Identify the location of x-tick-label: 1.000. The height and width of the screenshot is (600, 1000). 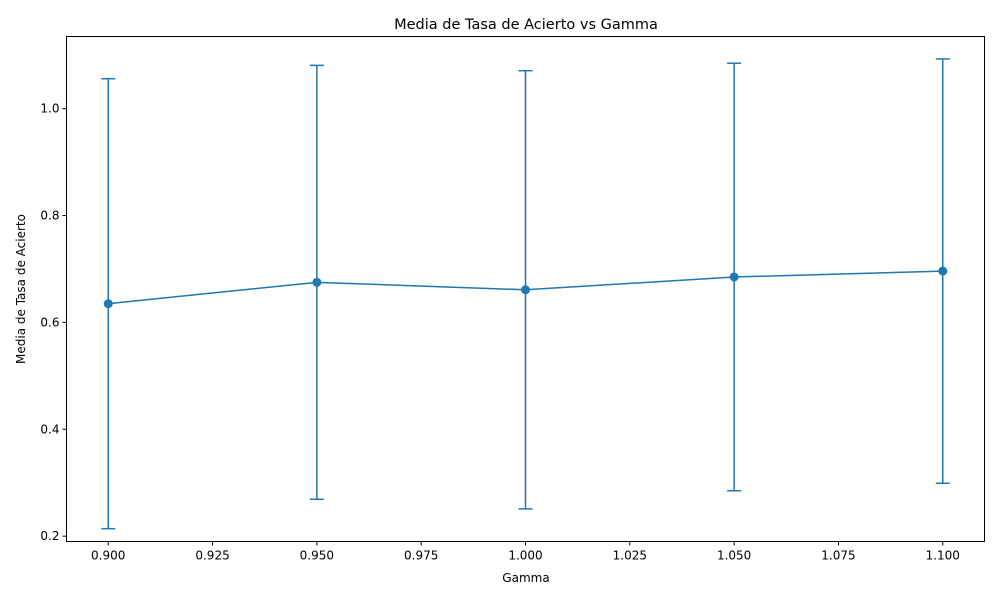
(525, 556).